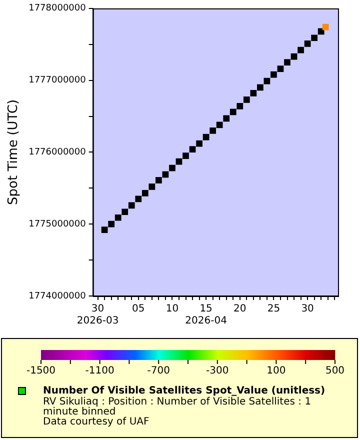 The height and width of the screenshot is (440, 360). What do you see at coordinates (57, 9) in the screenshot?
I see `y-tick-label: 1778000000` at bounding box center [57, 9].